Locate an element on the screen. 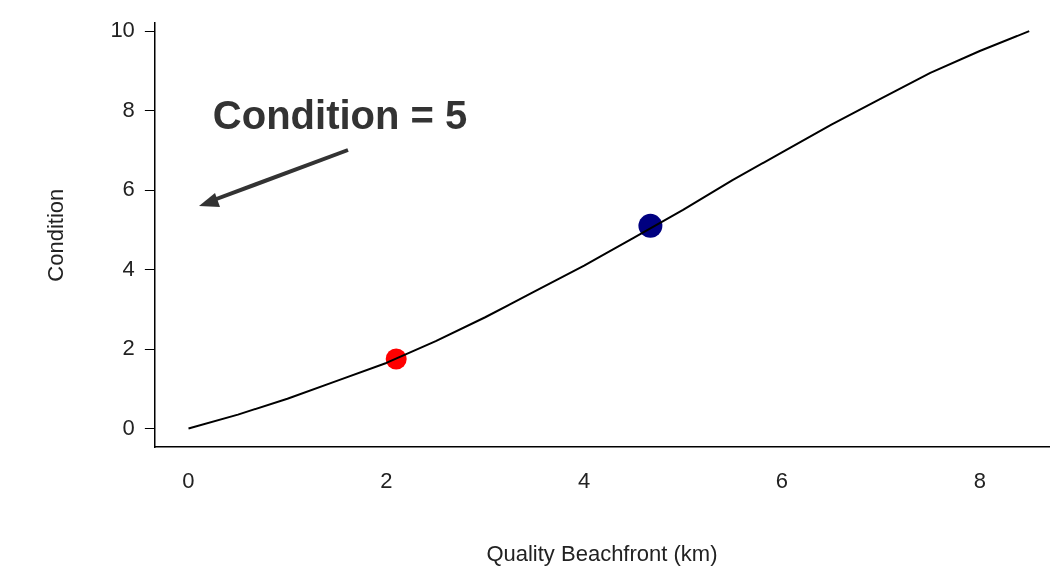 This screenshot has height=576, width=1061. y-axis-title: Condition is located at coordinates (56, 235).